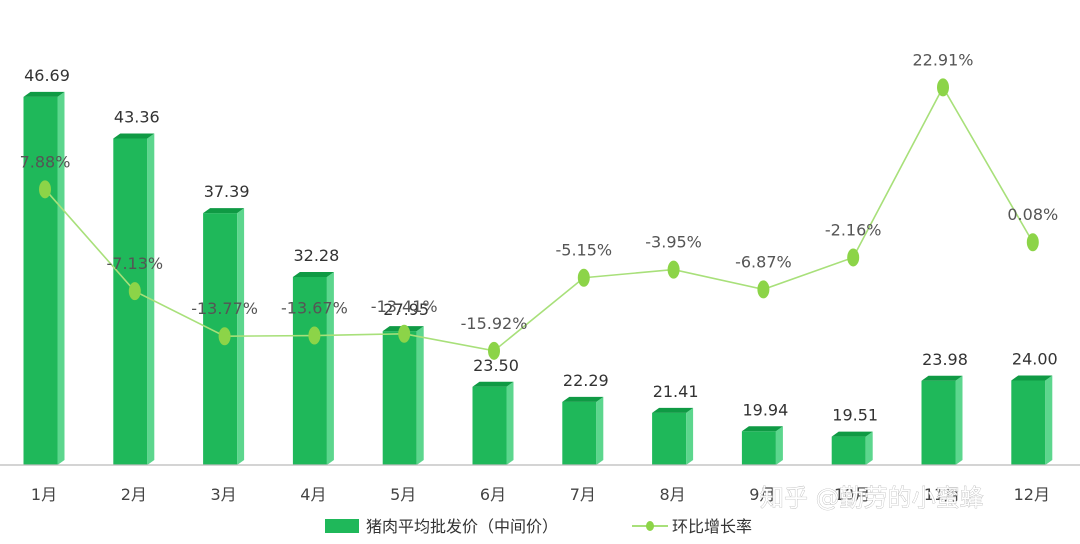 Image resolution: width=1080 pixels, height=544 pixels. I want to click on x-tick-label: 8月, so click(673, 494).